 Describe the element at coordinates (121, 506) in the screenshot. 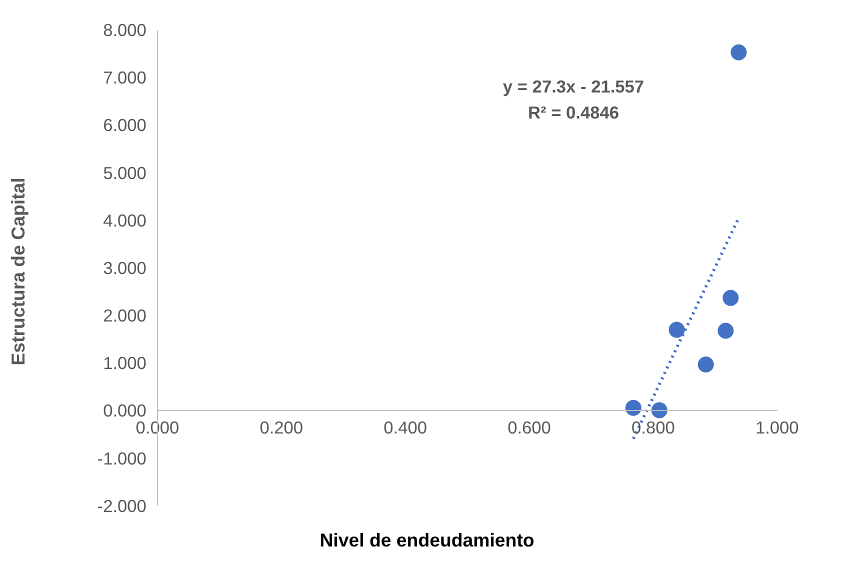

I see `y-tick-label: -2.000` at that location.